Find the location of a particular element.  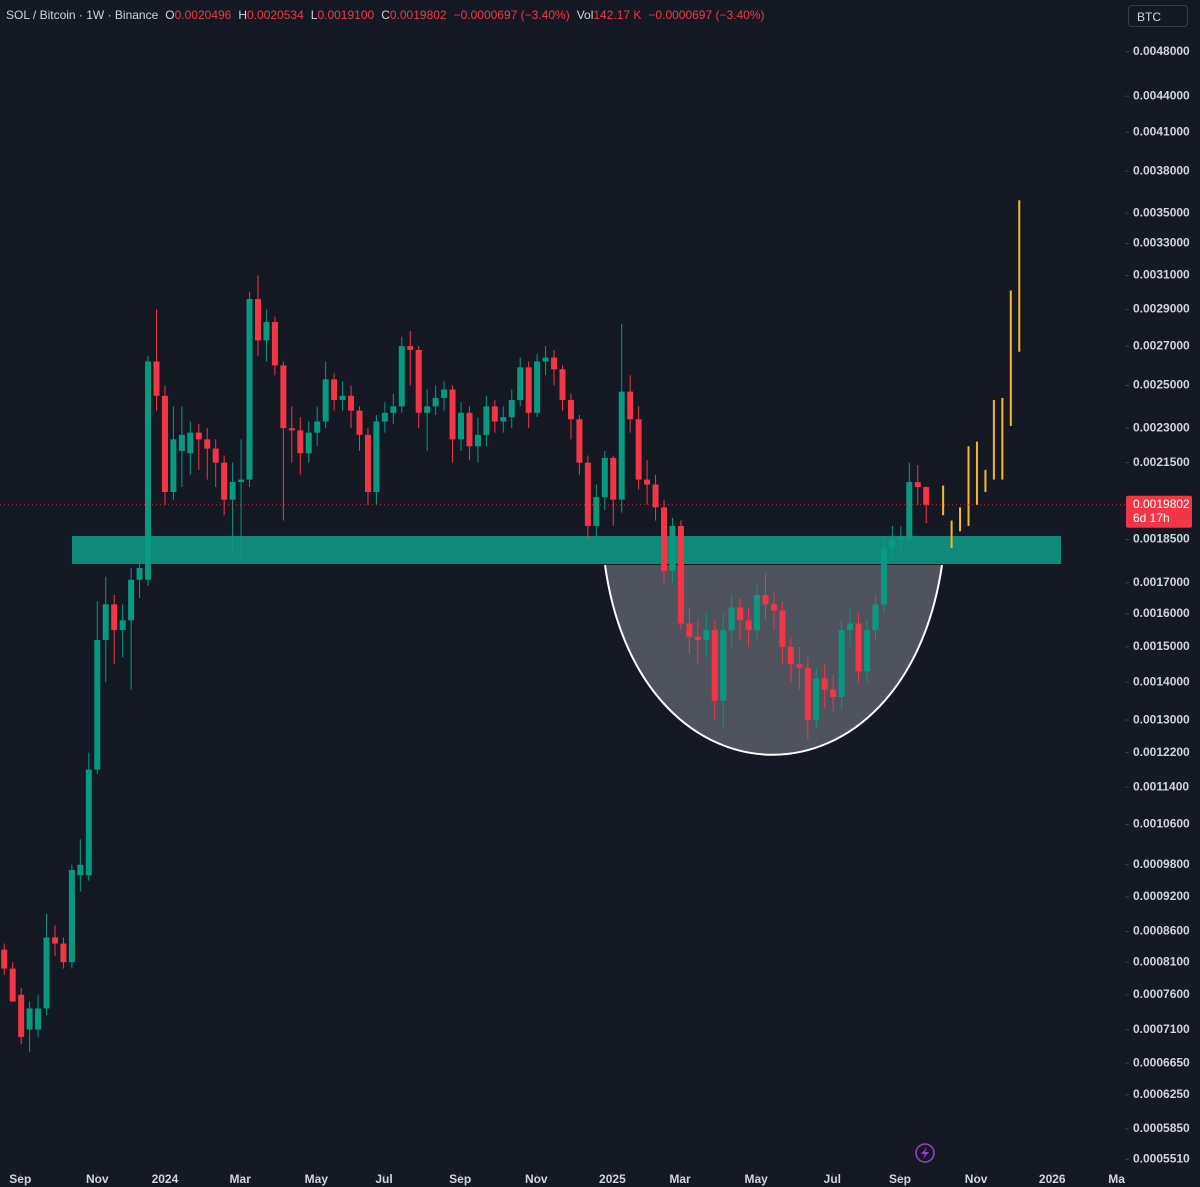

volume-label: Vol is located at coordinates (585, 15).